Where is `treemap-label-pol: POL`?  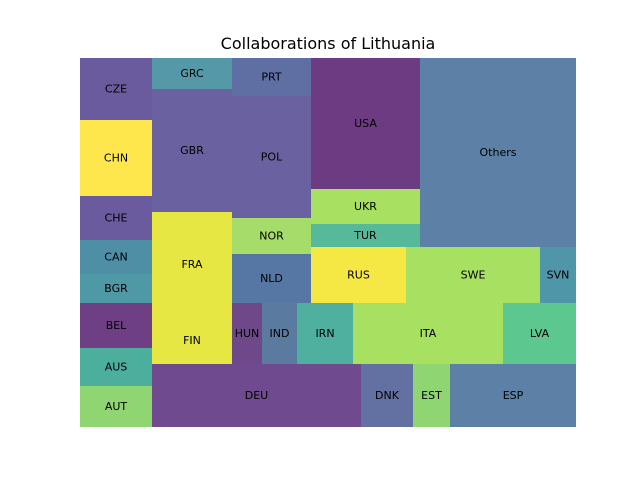 treemap-label-pol: POL is located at coordinates (272, 157).